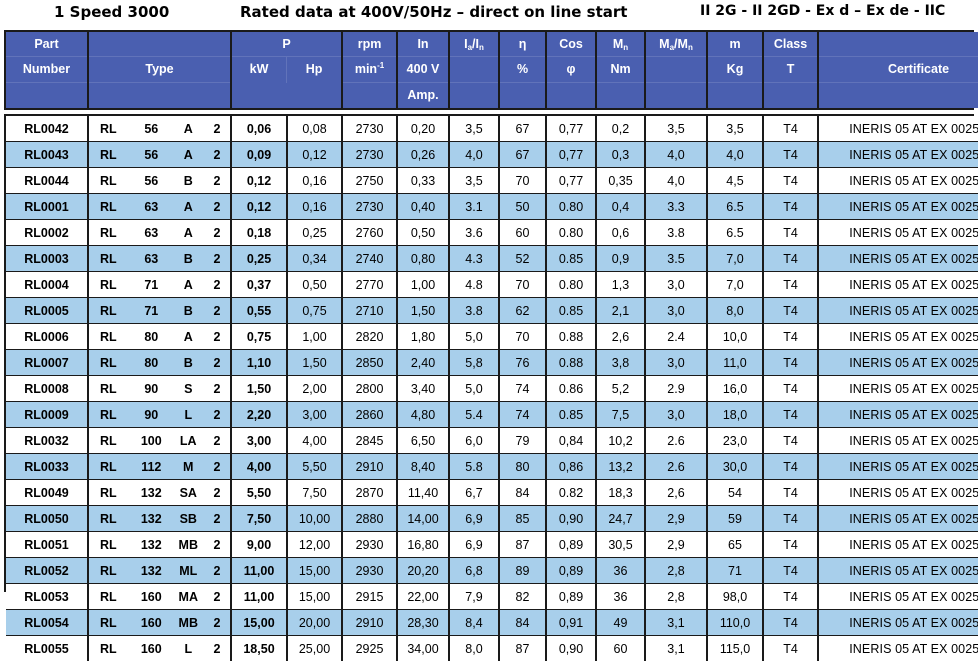 The height and width of the screenshot is (661, 978). Describe the element at coordinates (620, 648) in the screenshot. I see `cell-mn: 60` at that location.